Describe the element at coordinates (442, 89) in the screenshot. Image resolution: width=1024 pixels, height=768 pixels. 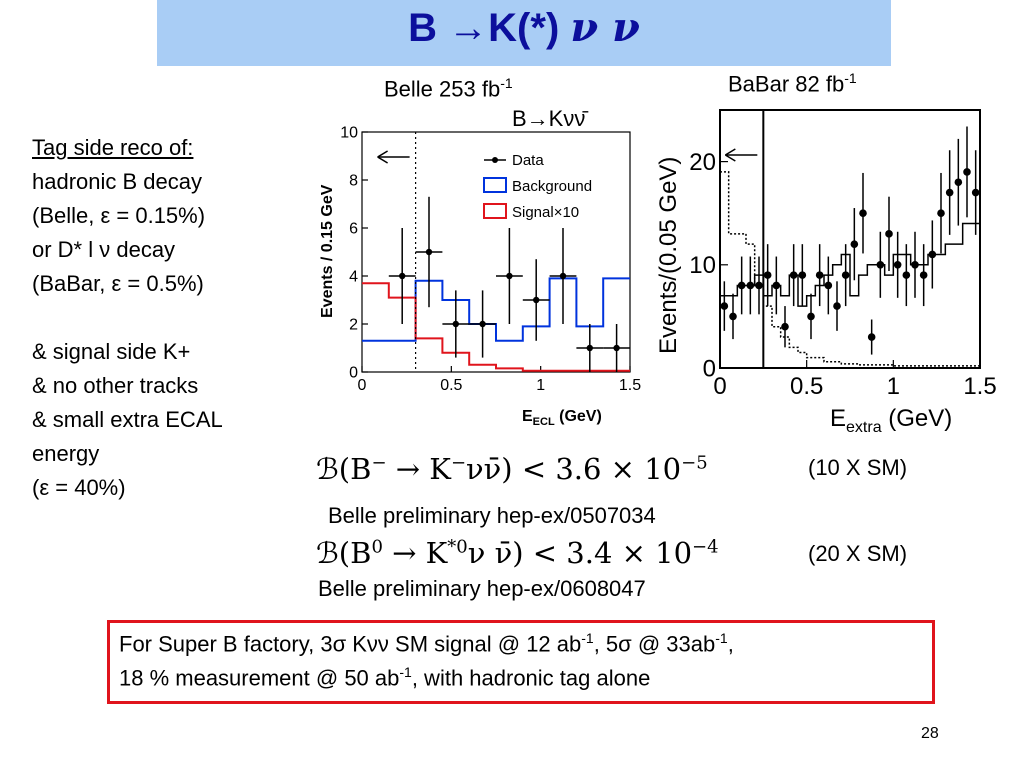
I see `belle-label-text: Belle 253 fb` at that location.